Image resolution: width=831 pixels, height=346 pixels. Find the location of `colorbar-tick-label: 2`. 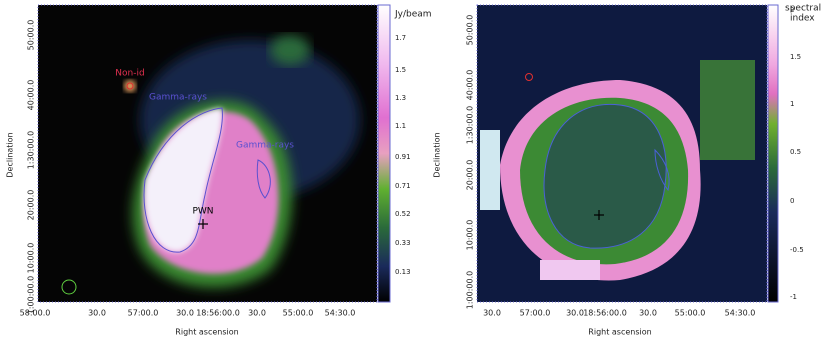

colorbar-tick-label: 2 is located at coordinates (792, 10).